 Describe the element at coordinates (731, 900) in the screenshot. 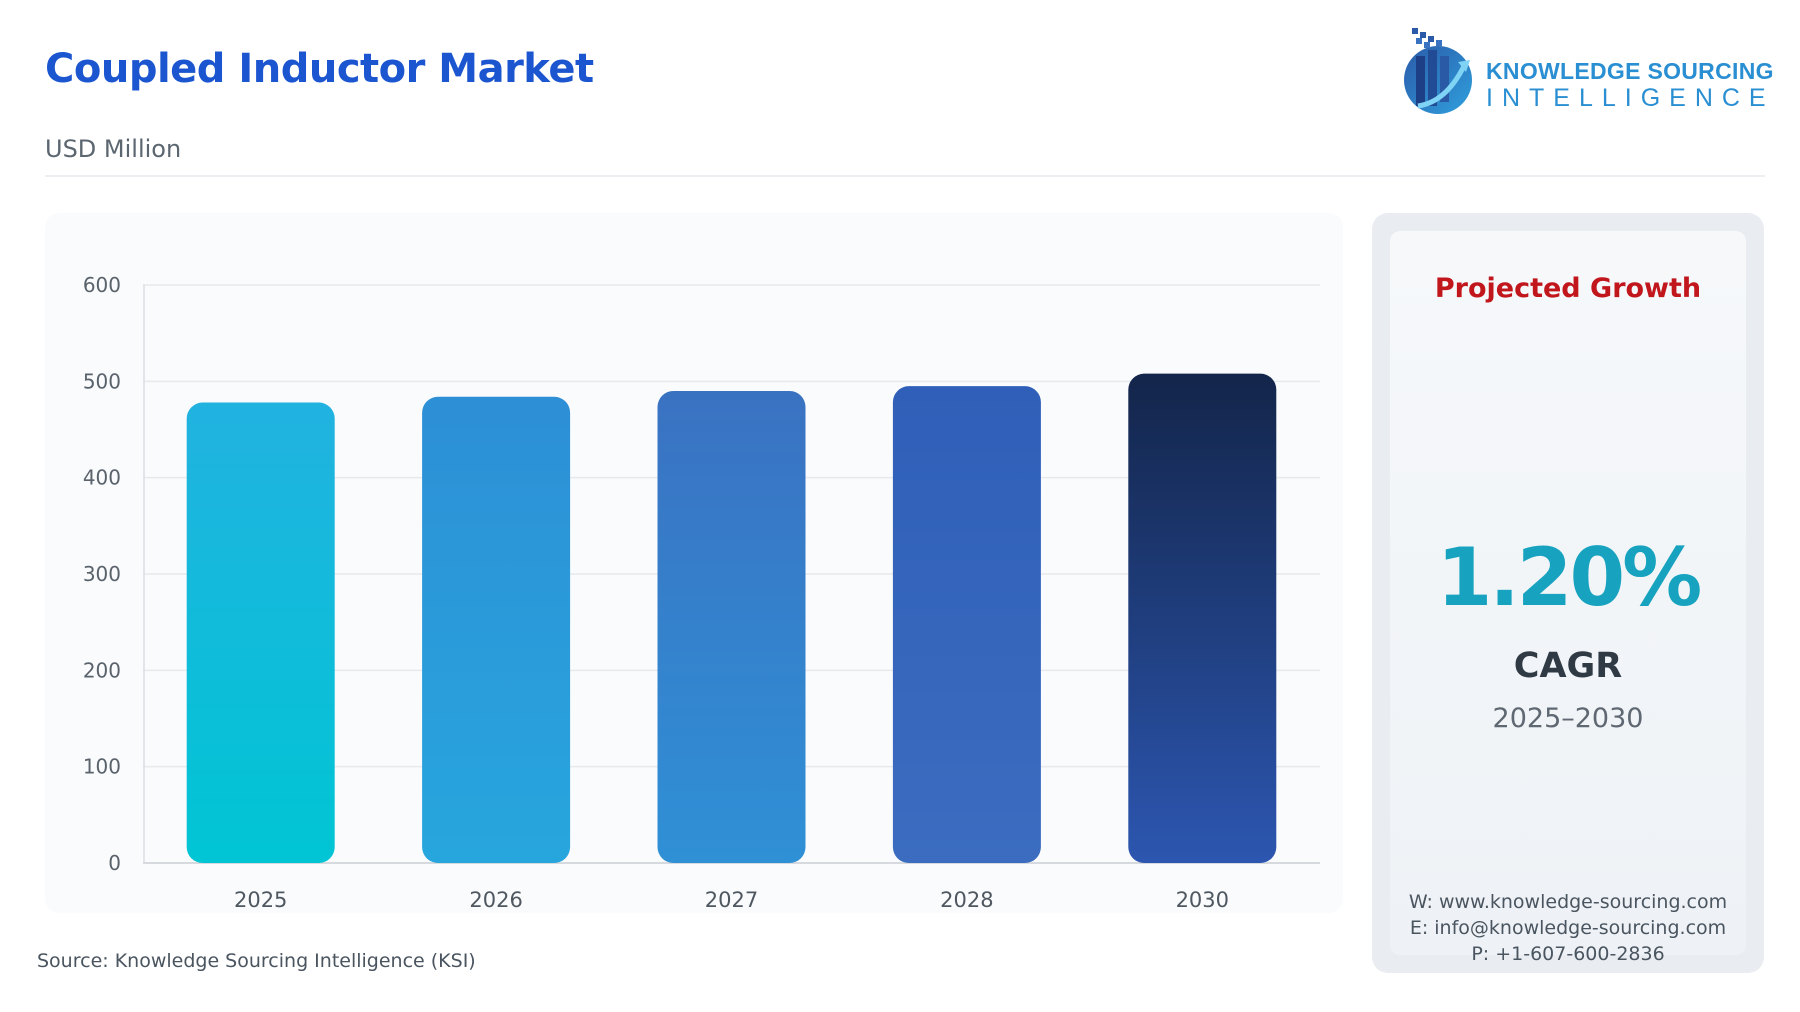

I see `x-tick-label: 2027` at that location.